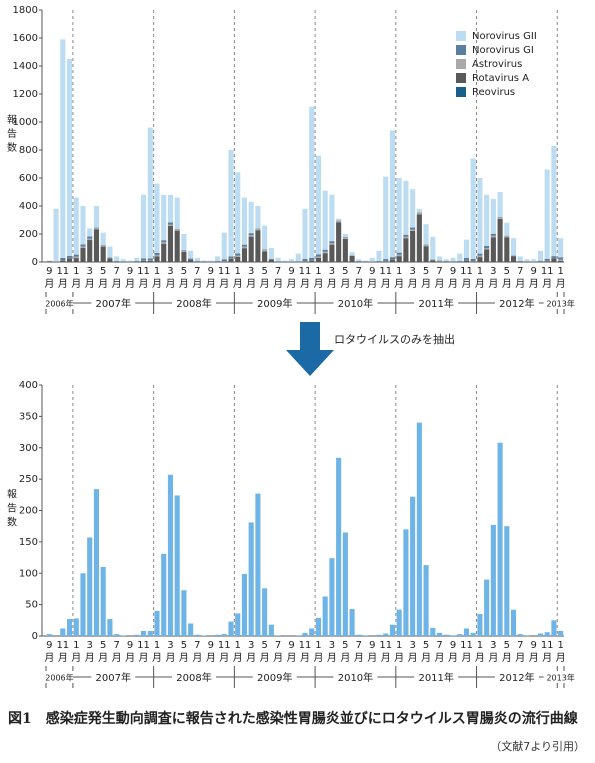 The width and height of the screenshot is (595, 763). I want to click on y-tick-label: 0, so click(35, 262).